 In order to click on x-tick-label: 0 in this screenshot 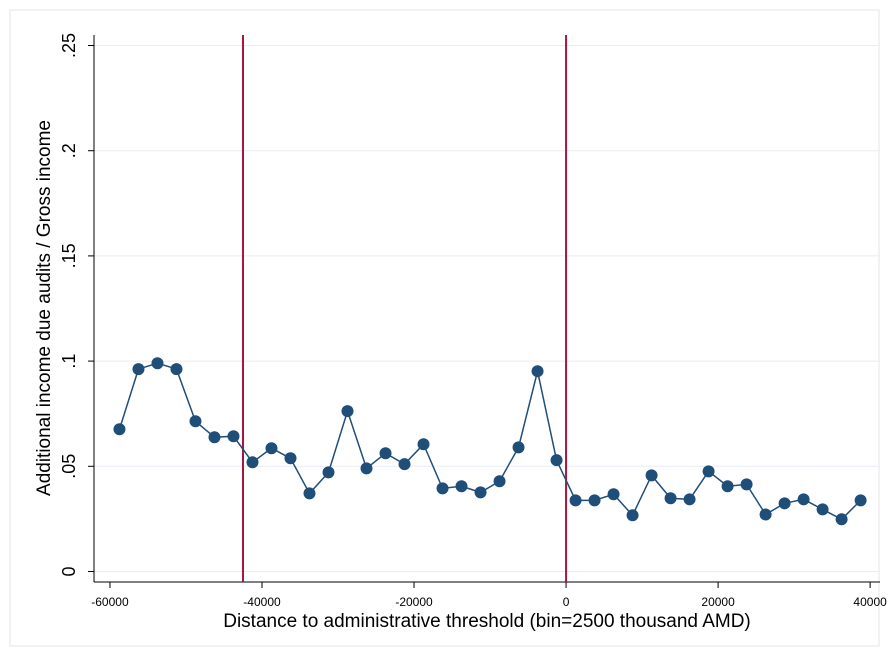, I will do `click(566, 602)`.